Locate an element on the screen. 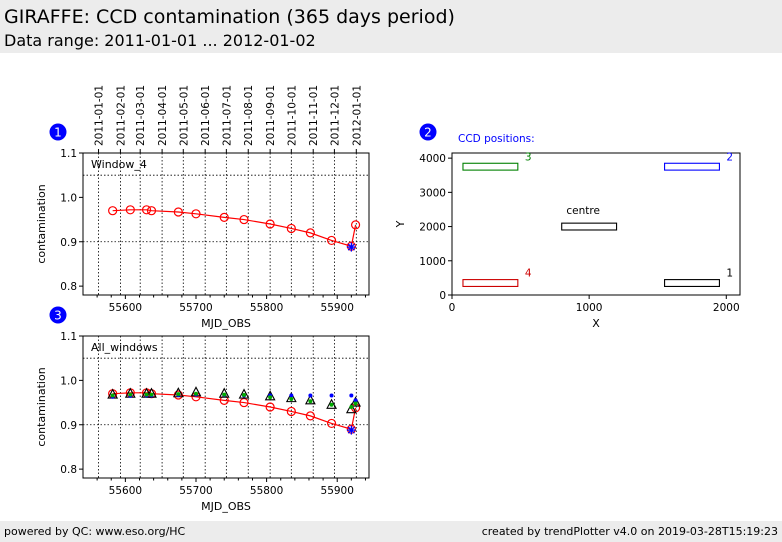 The height and width of the screenshot is (542, 782). data-range-subtitle: Data range: 2011-01-01 ... 2012-01-02 is located at coordinates (160, 40).